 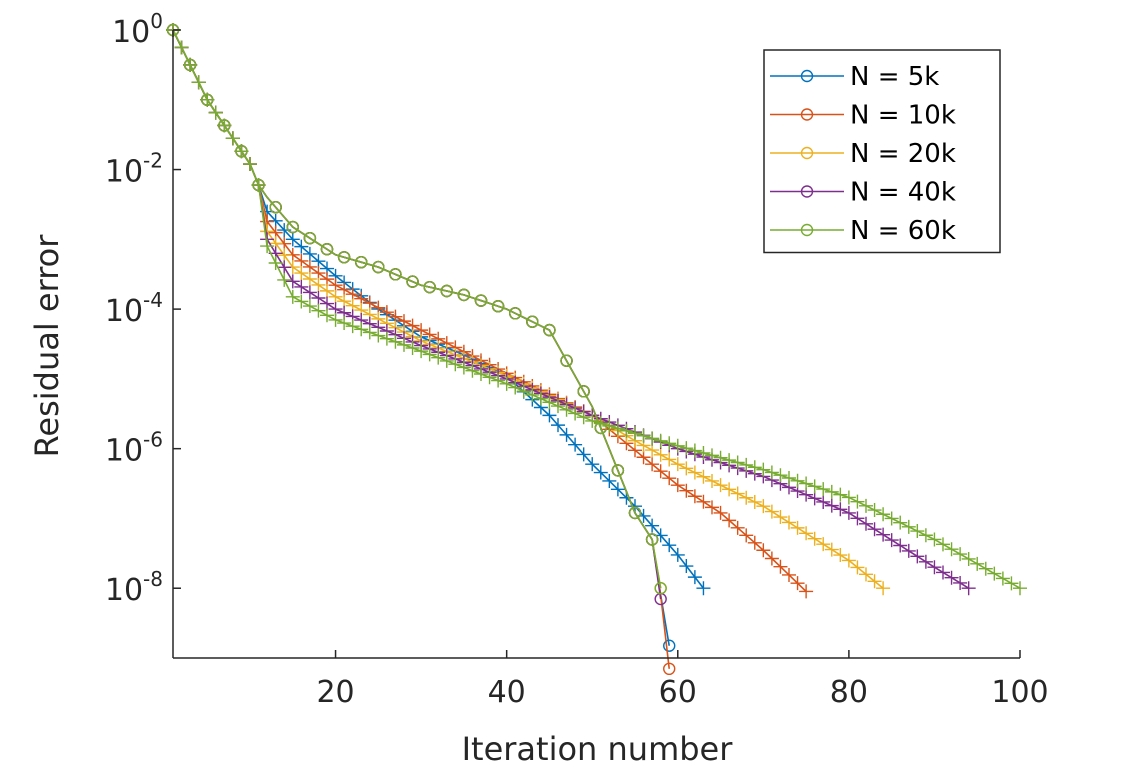 What do you see at coordinates (134, 448) in the screenshot?
I see `y-tick-label: 10⁻⁶` at bounding box center [134, 448].